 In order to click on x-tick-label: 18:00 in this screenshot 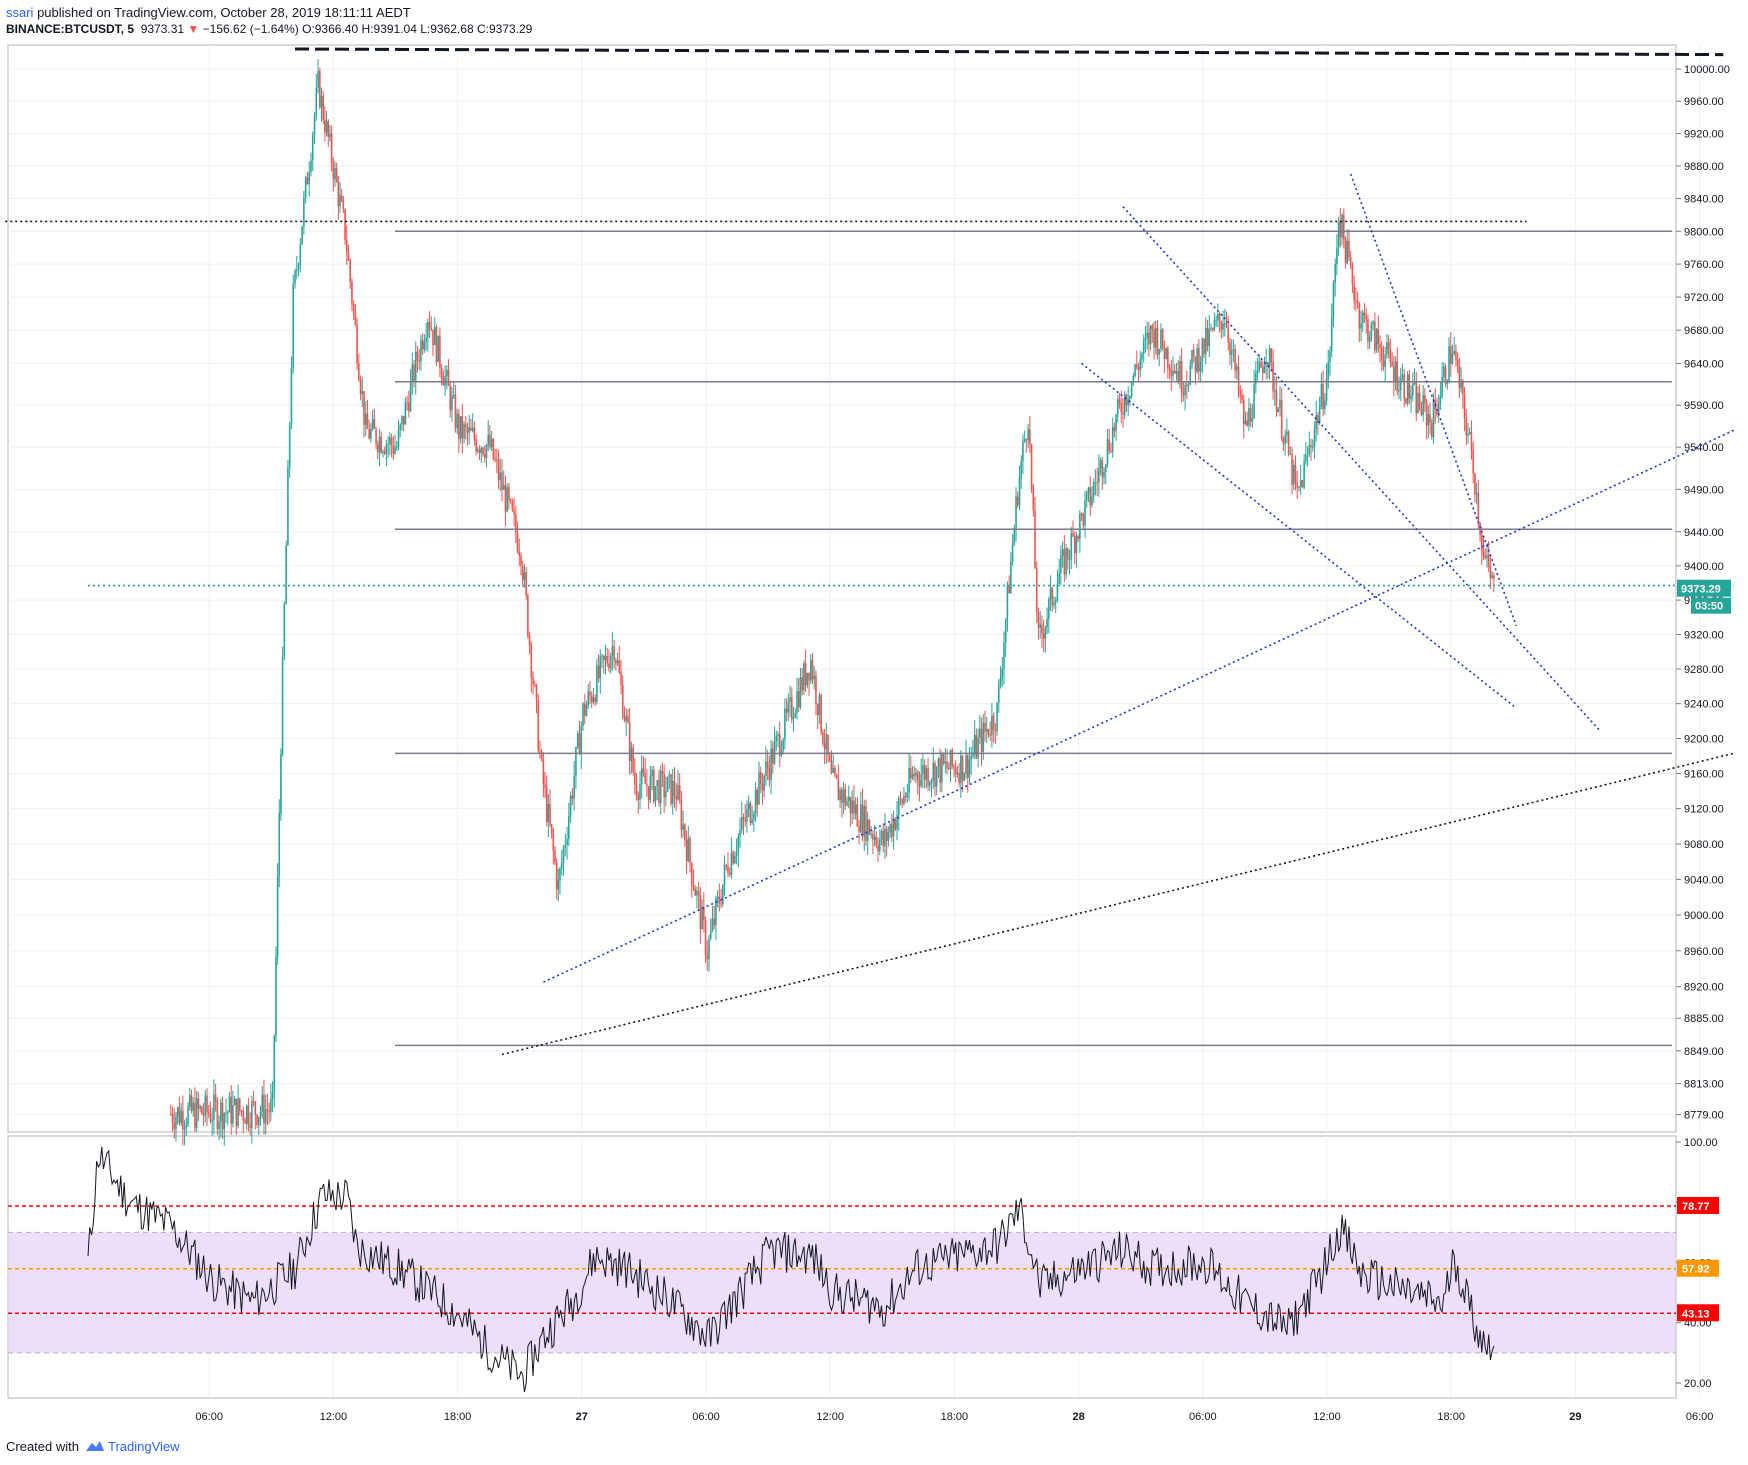, I will do `click(458, 1417)`.